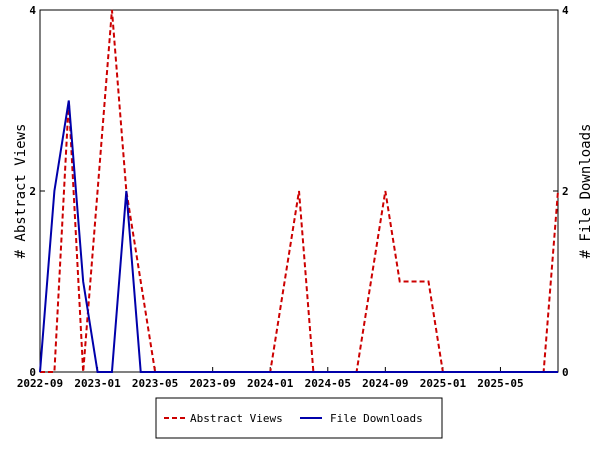 This screenshot has width=600, height=455. I want to click on legend-label-abstract-views: Abstract Views, so click(236, 418).